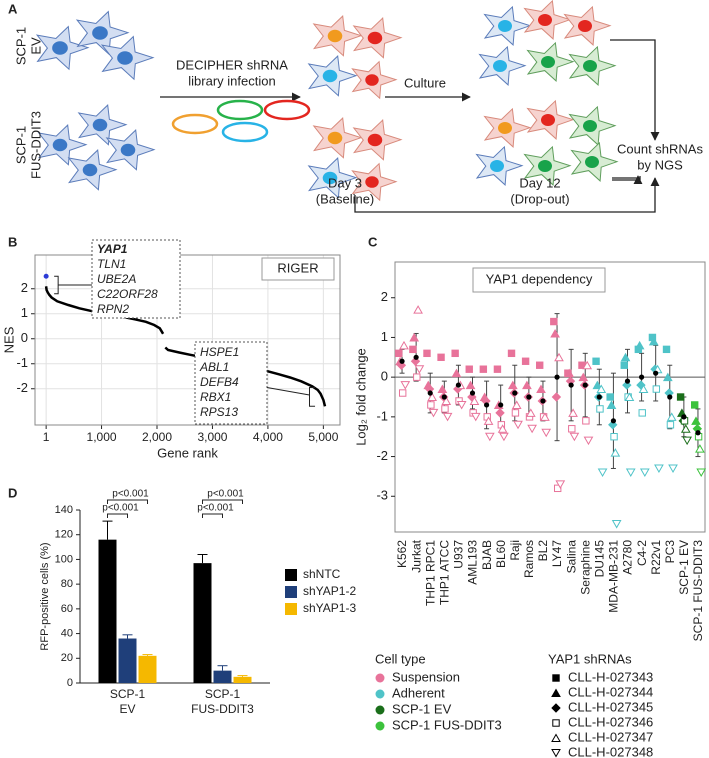 The width and height of the screenshot is (709, 758). I want to click on row-label-line: FUS-DDIT3, so click(35, 145).